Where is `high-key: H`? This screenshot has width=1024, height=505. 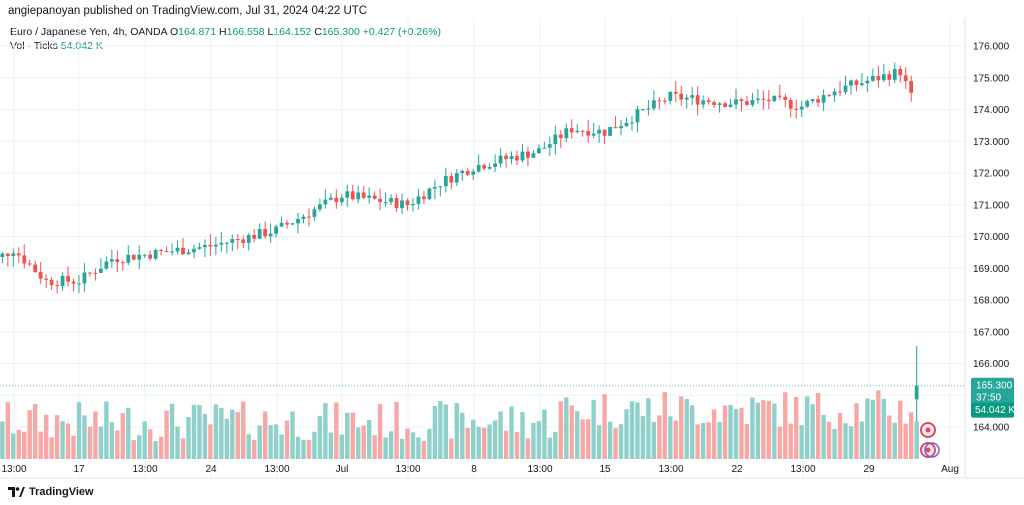 high-key: H is located at coordinates (223, 32).